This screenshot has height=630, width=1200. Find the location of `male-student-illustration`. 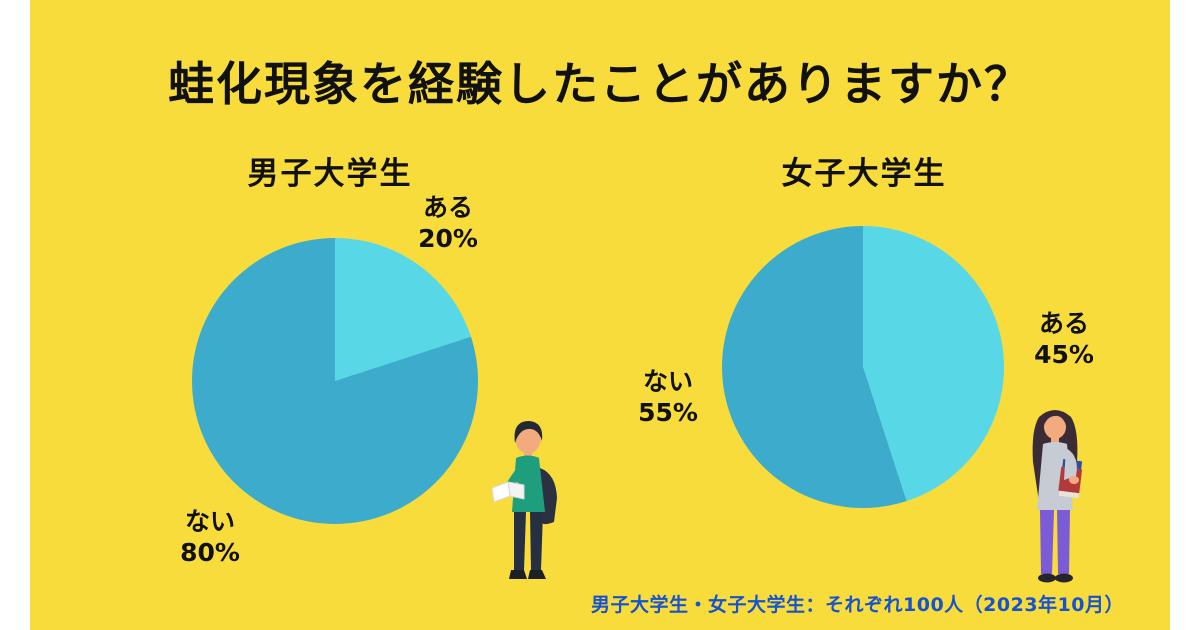

male-student-illustration is located at coordinates (530, 507).